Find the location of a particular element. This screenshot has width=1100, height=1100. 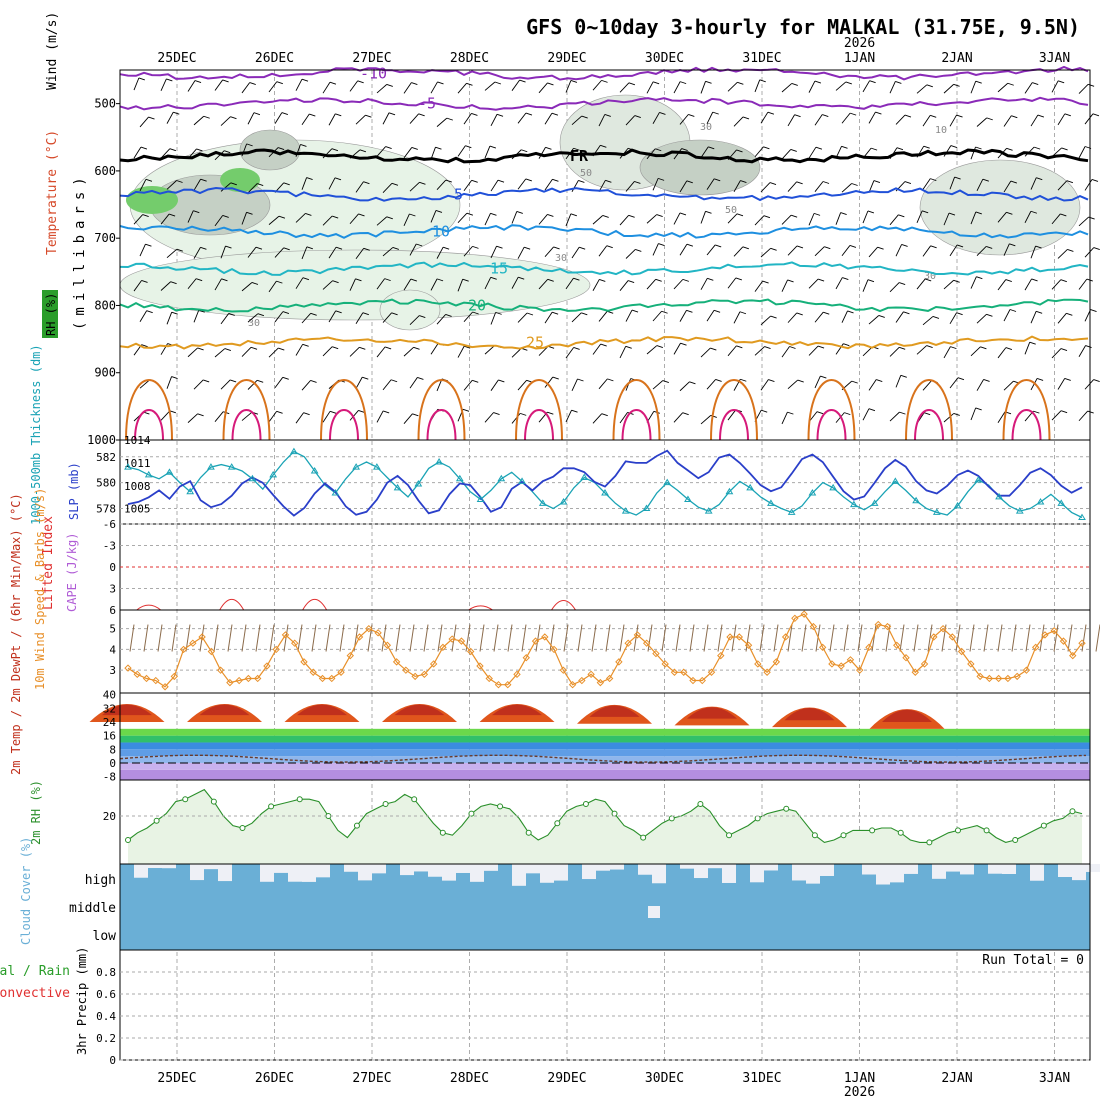

isotherm-line is located at coordinates (604, 73).